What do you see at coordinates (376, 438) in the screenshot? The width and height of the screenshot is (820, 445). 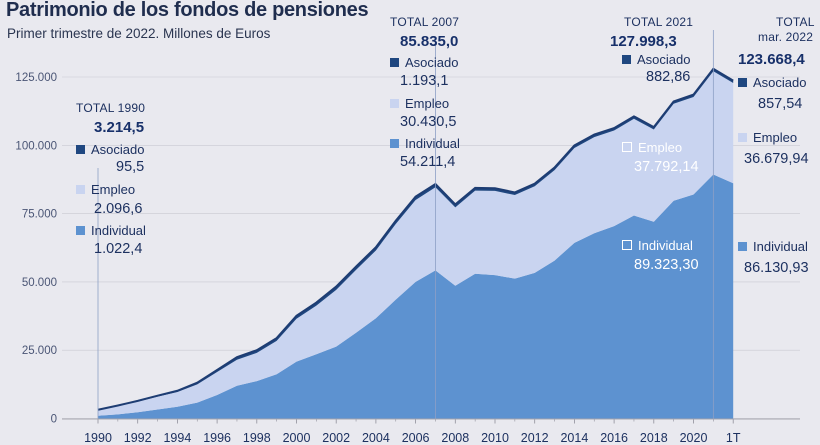 I see `x-tick-label: 2004` at bounding box center [376, 438].